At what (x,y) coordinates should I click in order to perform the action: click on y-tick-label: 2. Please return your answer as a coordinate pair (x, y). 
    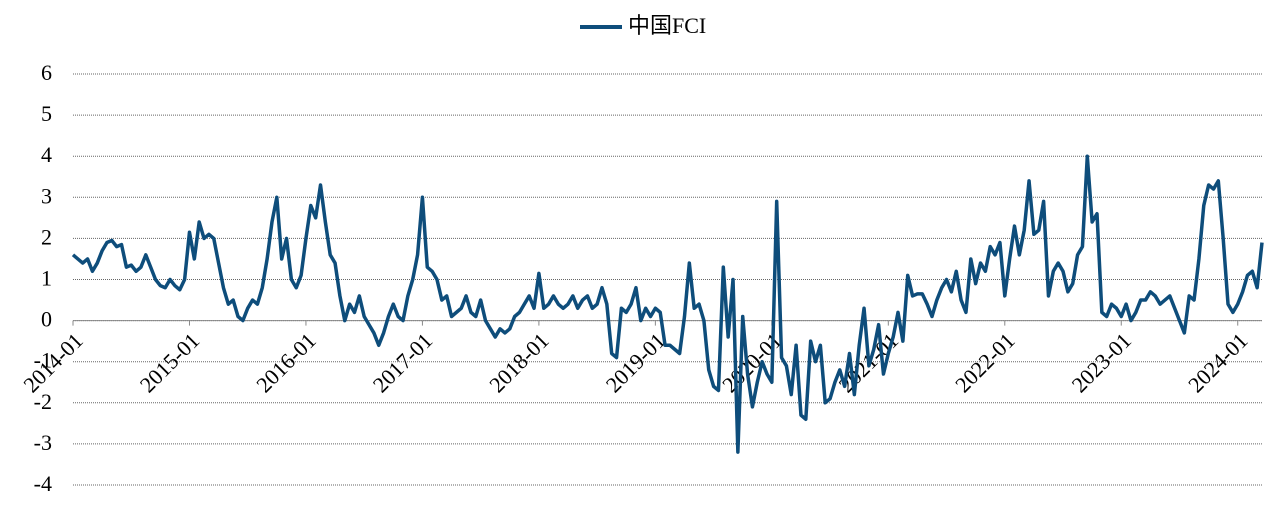
    Looking at the image, I should click on (46, 236).